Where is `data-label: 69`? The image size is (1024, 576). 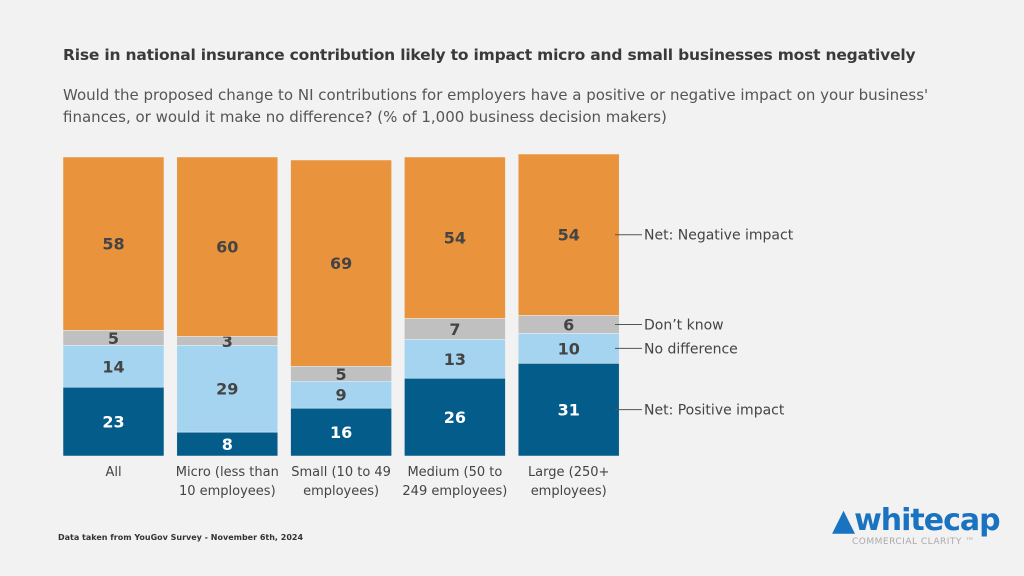
data-label: 69 is located at coordinates (341, 263).